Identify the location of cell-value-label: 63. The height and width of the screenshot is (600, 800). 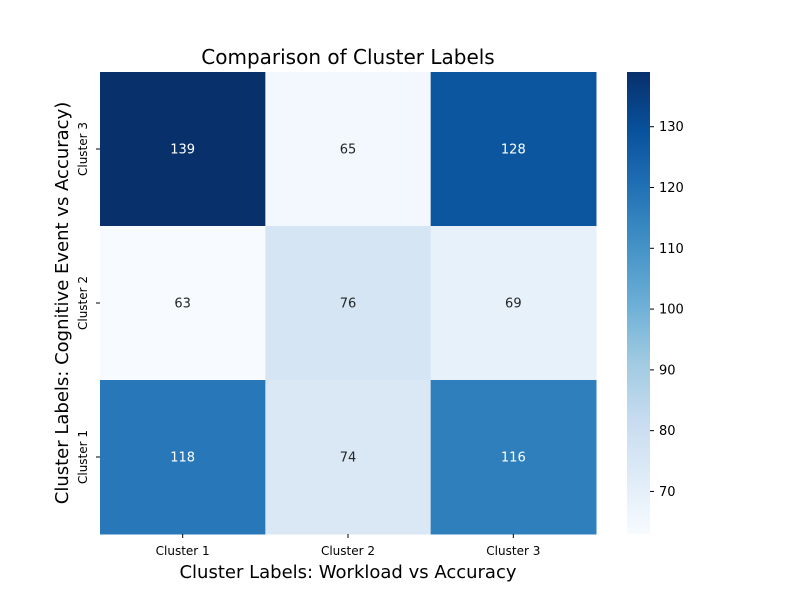
(182, 304).